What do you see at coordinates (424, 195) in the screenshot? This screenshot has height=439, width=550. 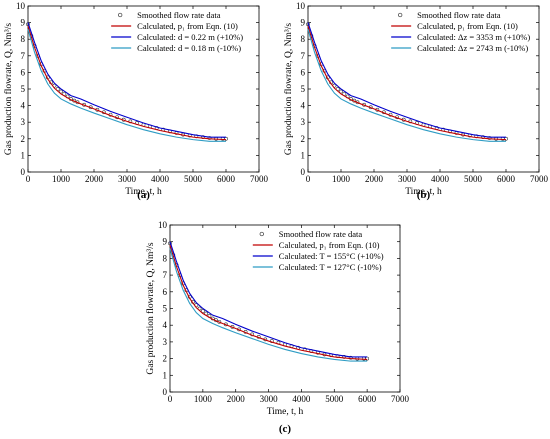 I see `panel-label: (b)` at bounding box center [424, 195].